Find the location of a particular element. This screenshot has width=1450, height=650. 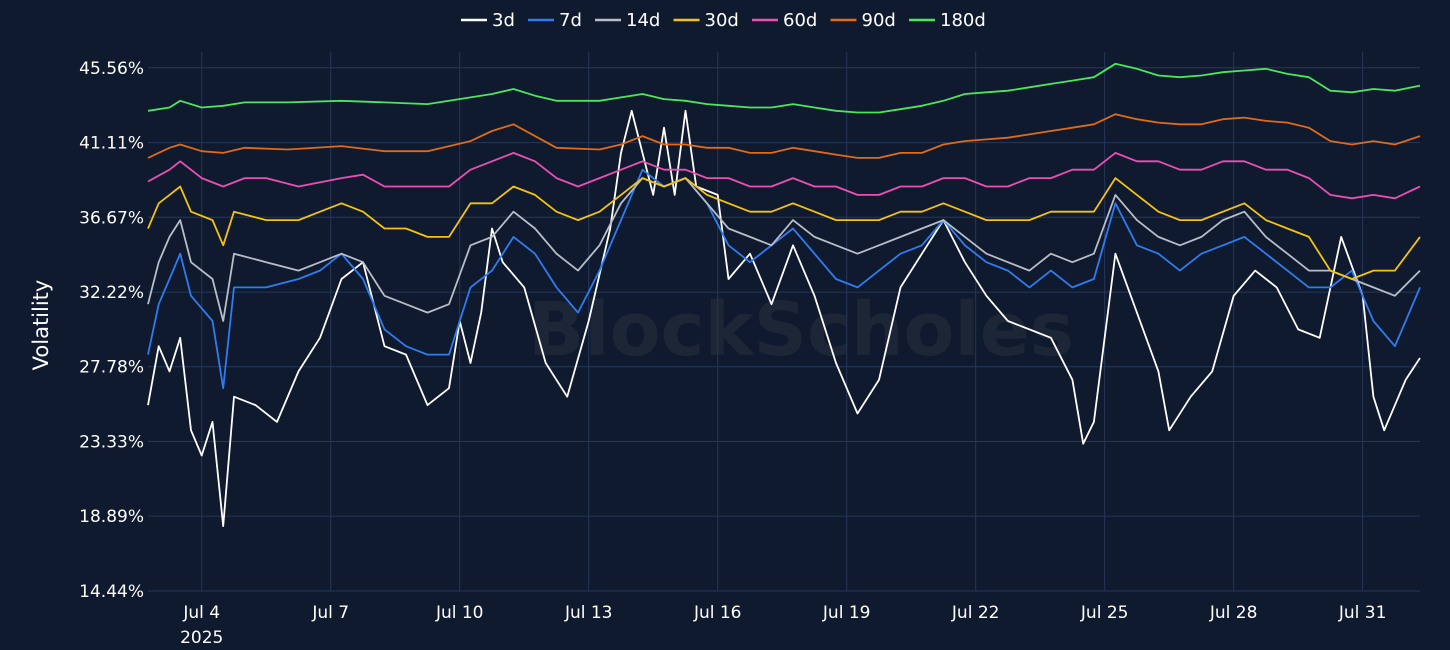

legend-item-7d: 7d is located at coordinates (555, 20).